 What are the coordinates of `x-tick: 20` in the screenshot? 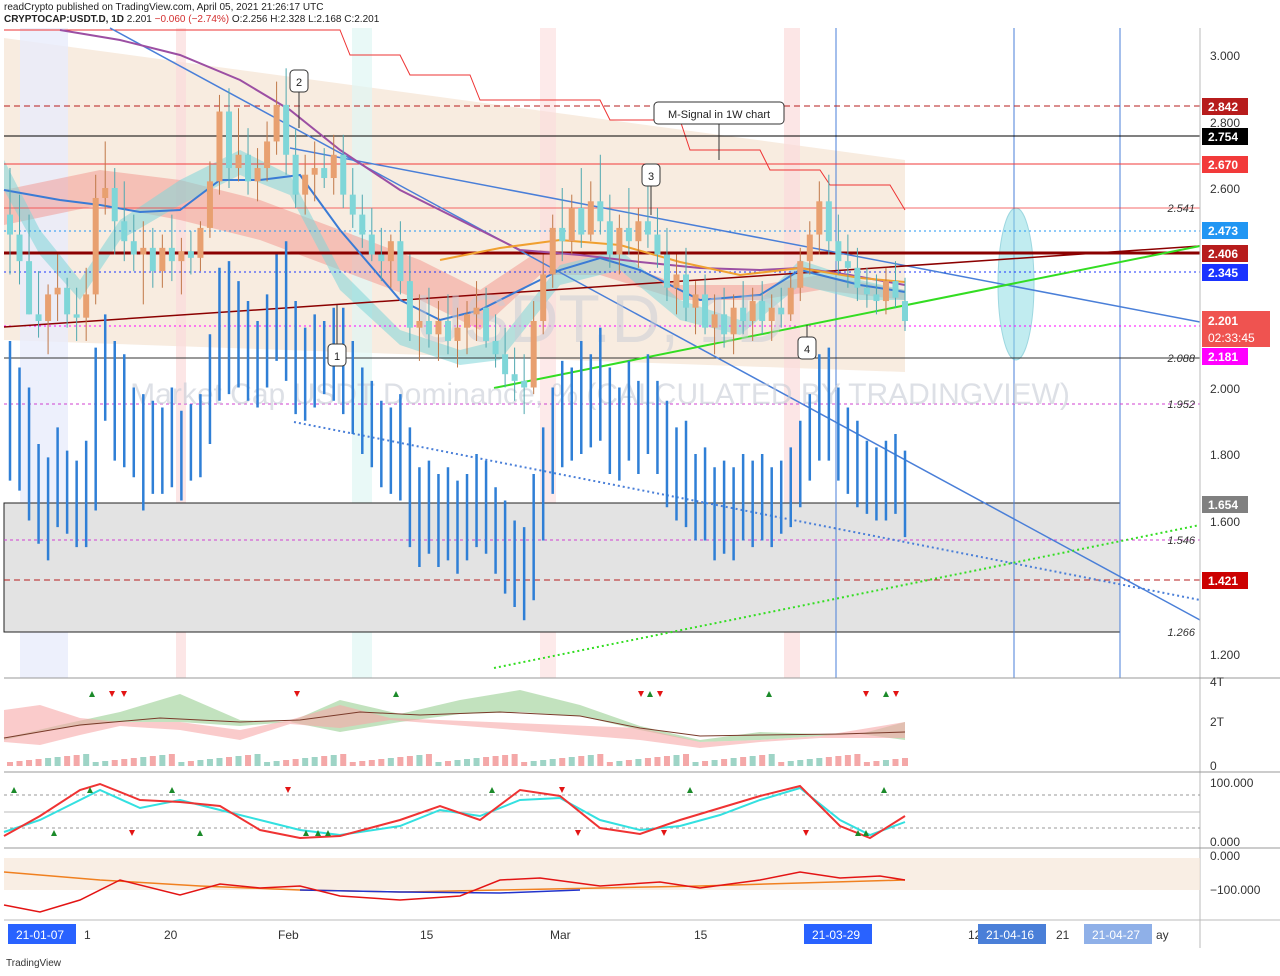 It's located at (171, 935).